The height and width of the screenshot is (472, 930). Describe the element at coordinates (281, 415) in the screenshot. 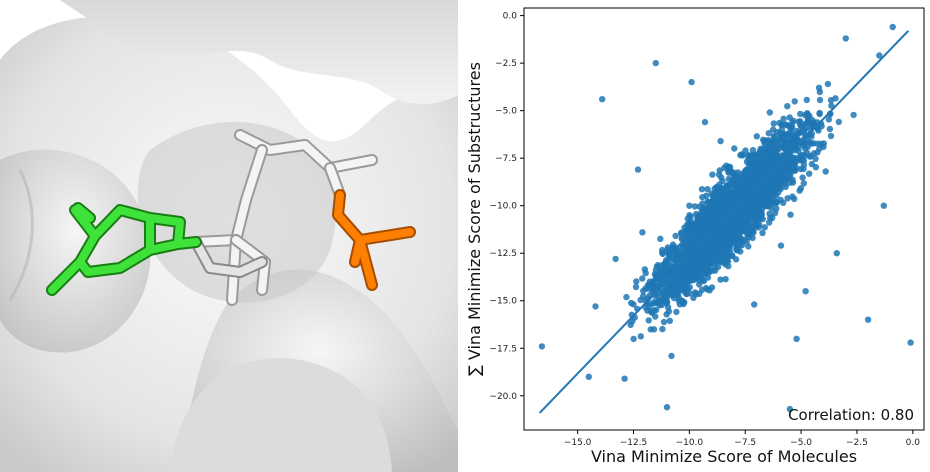

I see `protein-surface-bottom-lobe` at that location.